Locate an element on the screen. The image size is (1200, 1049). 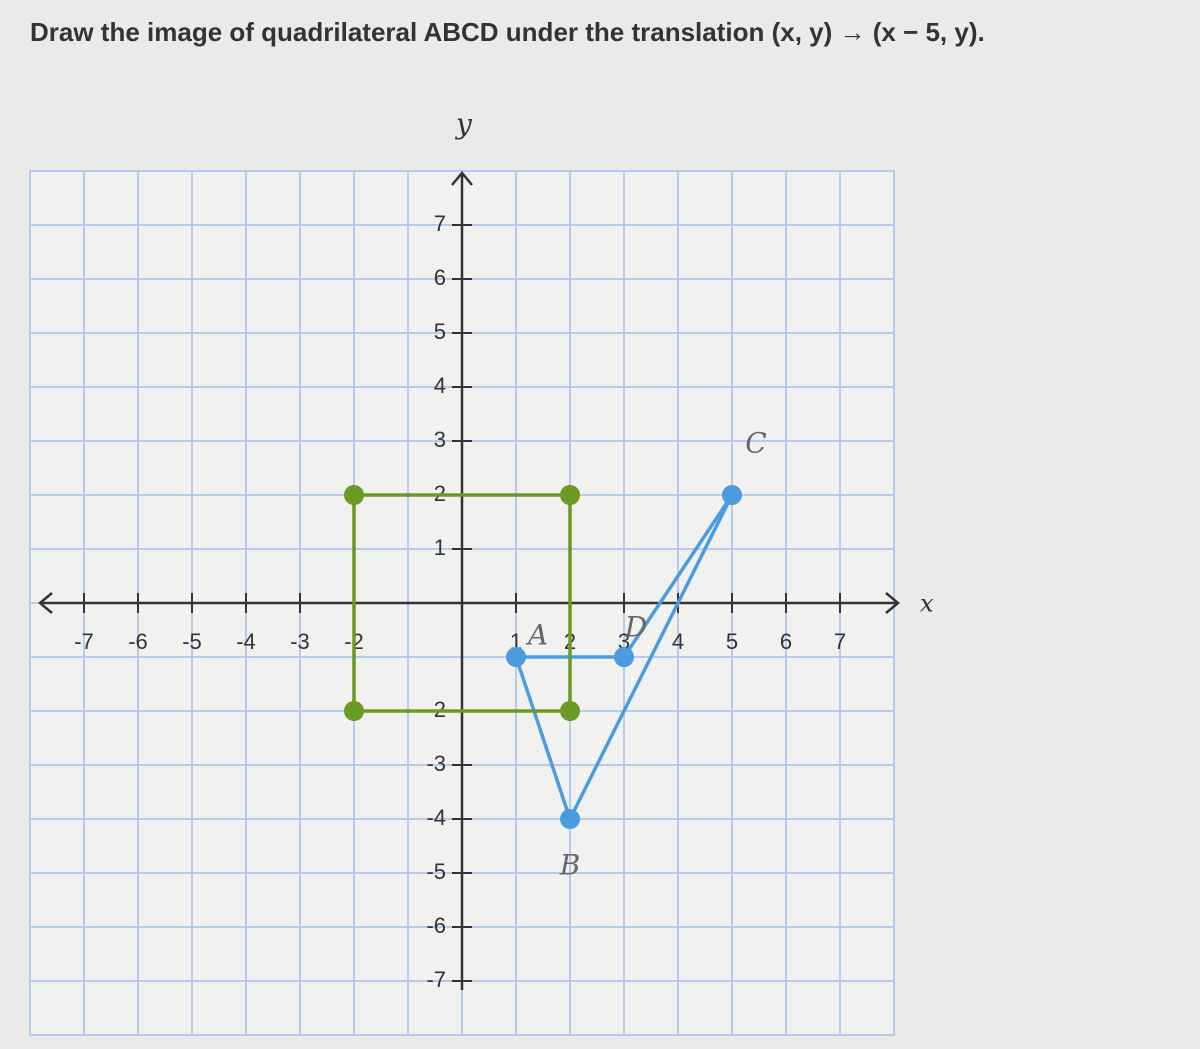
y-tick-label: -5 is located at coordinates (436, 871).